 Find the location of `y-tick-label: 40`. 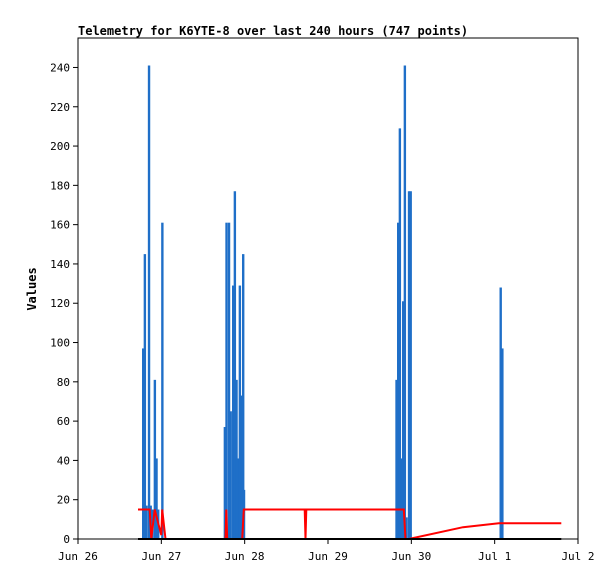

y-tick-label: 40 is located at coordinates (63, 460).